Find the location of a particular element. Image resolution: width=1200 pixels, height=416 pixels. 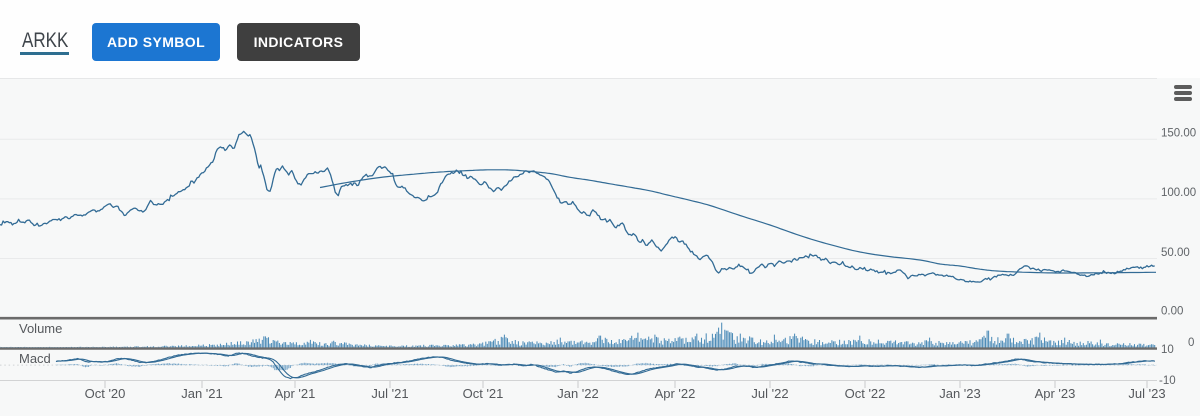

svg-text: Jul '23 is located at coordinates (1146, 393).